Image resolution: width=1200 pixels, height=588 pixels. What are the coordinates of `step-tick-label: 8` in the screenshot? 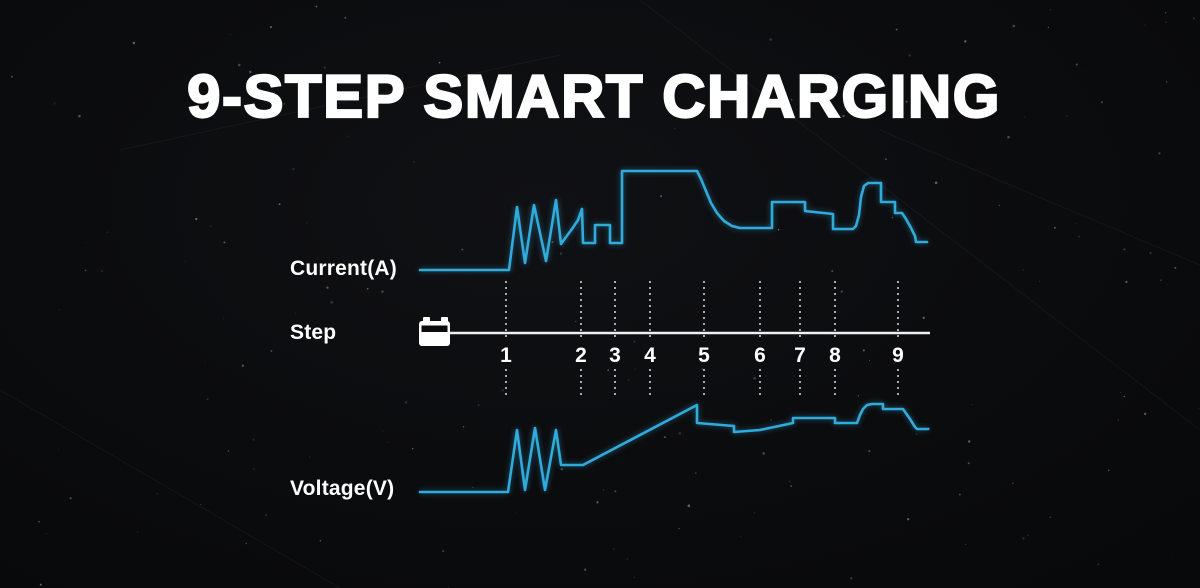 It's located at (835, 355).